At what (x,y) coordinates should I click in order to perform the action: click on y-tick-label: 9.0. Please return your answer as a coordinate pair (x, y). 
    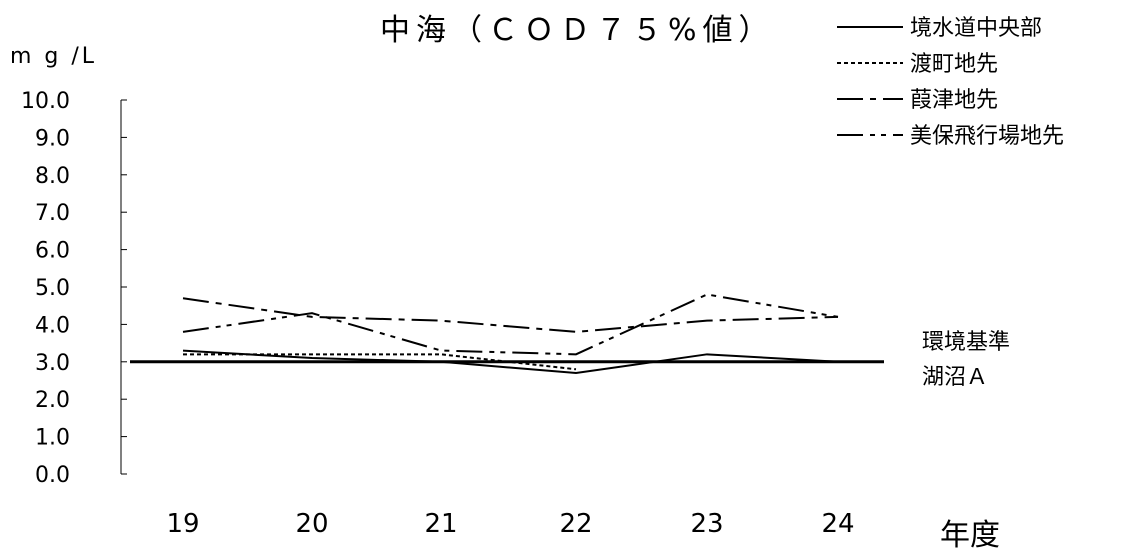
    Looking at the image, I should click on (52, 138).